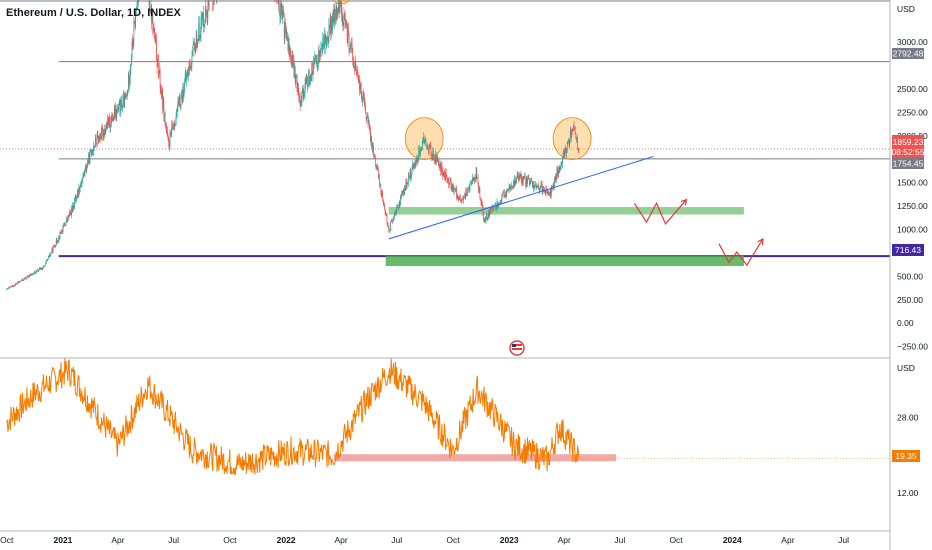  Describe the element at coordinates (564, 237) in the screenshot. I see `support-zones` at that location.